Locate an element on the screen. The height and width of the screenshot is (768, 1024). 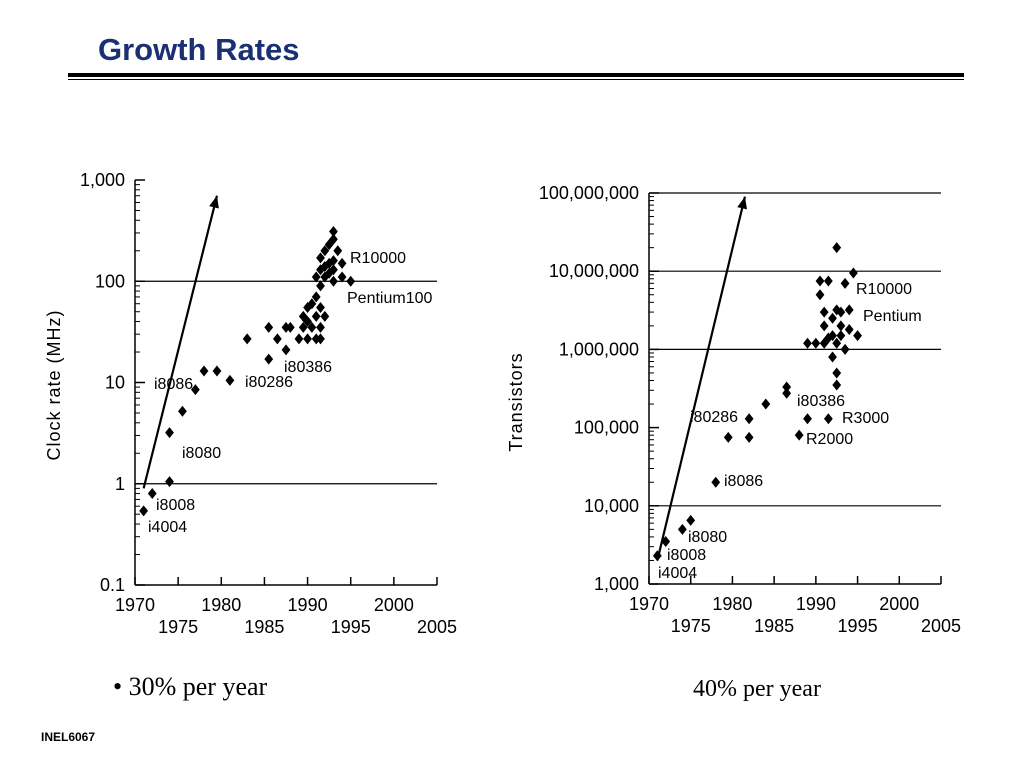
slide-title: Growth Rates is located at coordinates (199, 49).